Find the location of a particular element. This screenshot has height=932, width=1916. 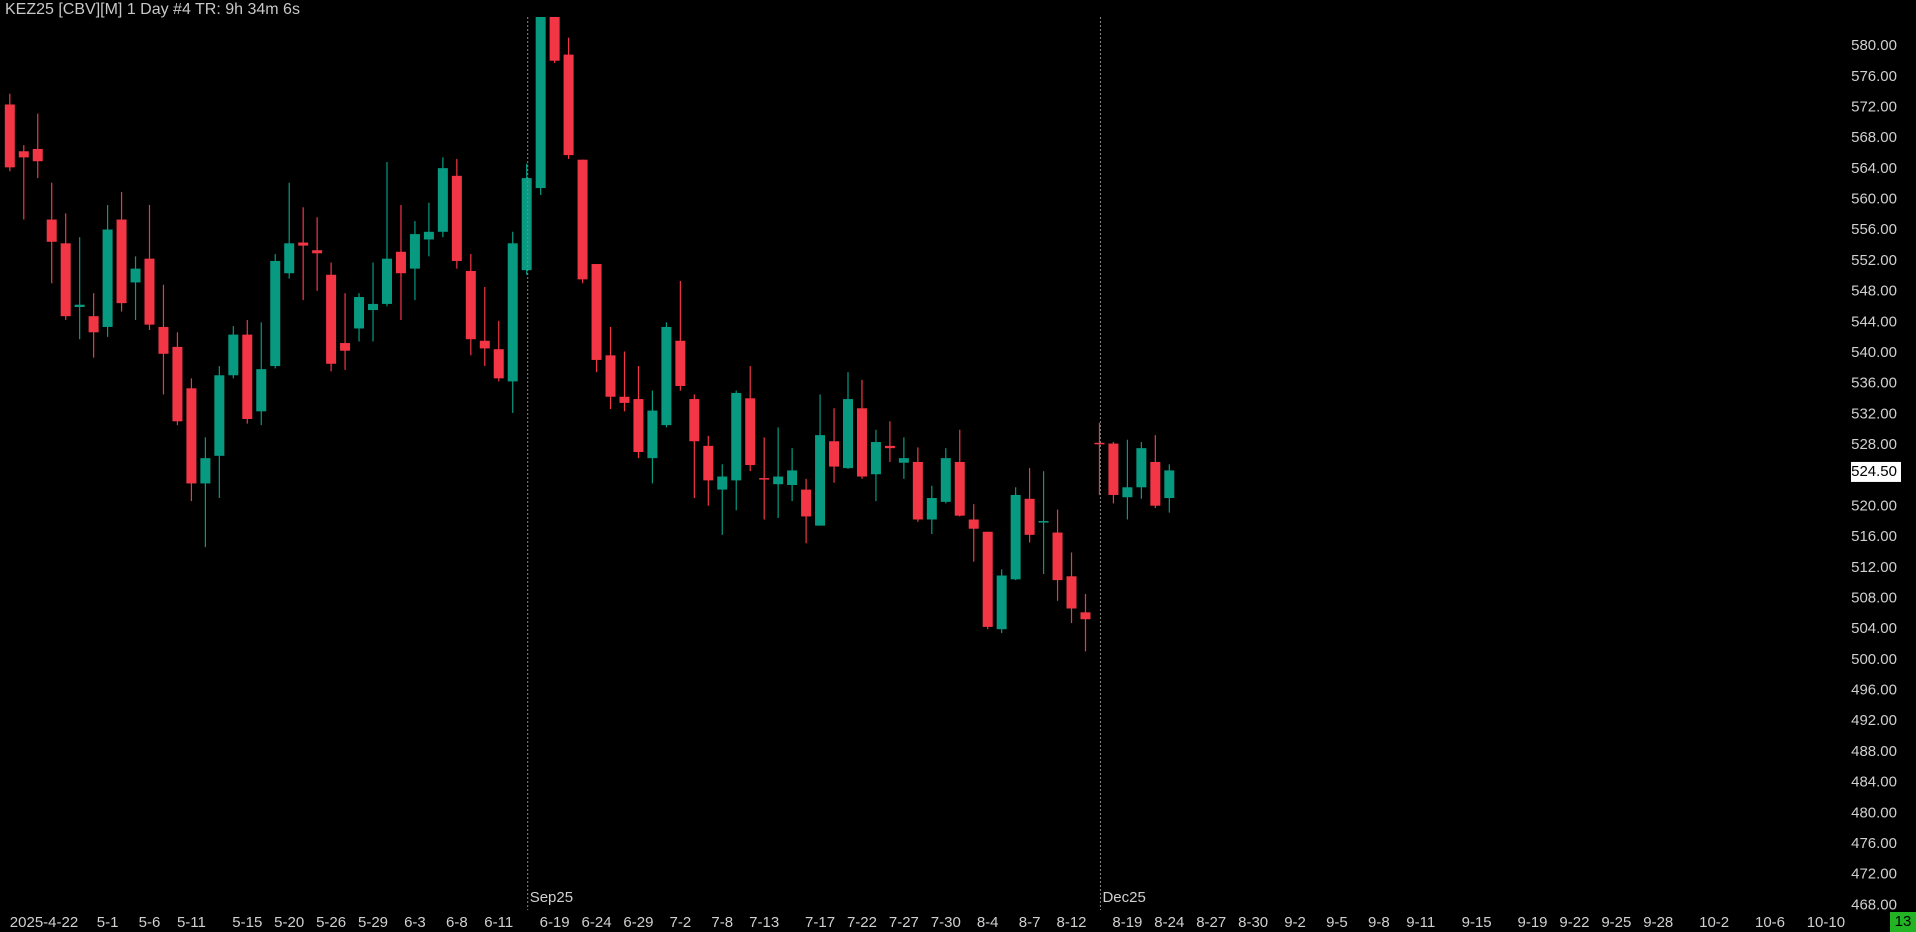

x-tick-label: 10-6 is located at coordinates (1770, 922).